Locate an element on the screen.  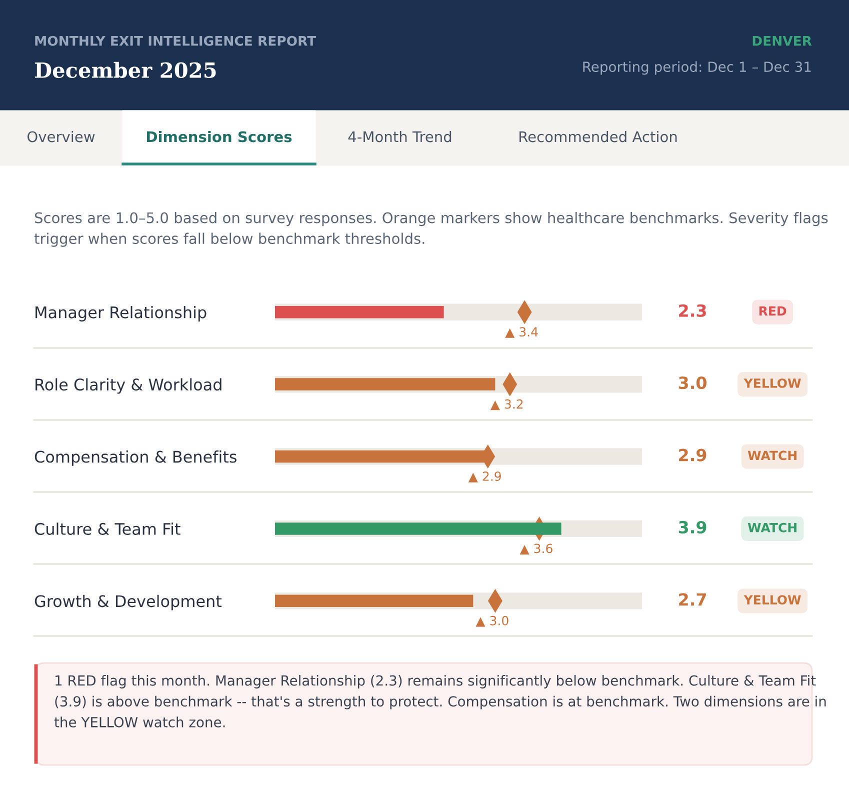
data-label: 2.7 is located at coordinates (692, 599).